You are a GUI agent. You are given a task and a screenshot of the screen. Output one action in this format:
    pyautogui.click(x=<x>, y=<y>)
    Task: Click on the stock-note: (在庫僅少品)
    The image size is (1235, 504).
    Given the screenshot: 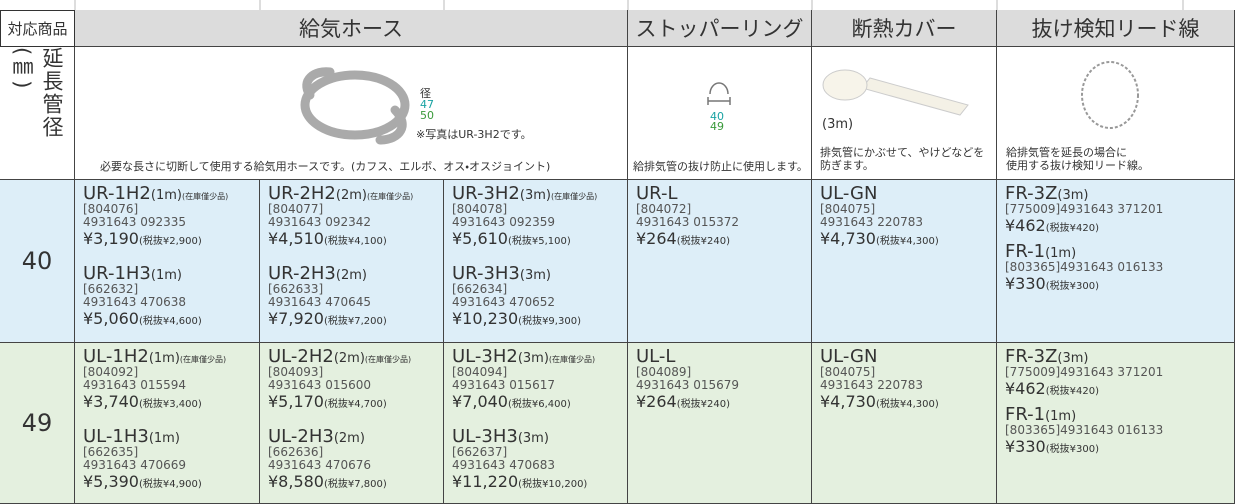 What is the action you would take?
    pyautogui.click(x=390, y=196)
    